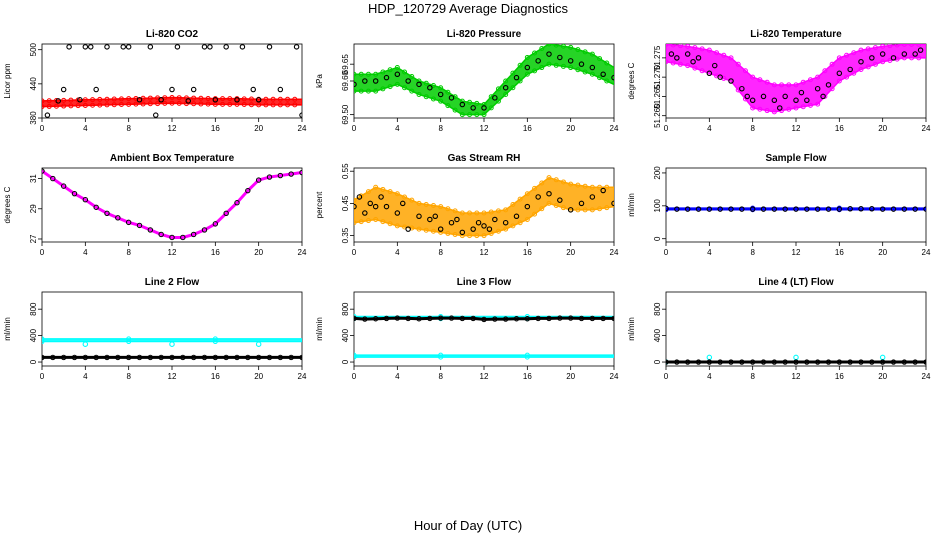 This screenshot has height=540, width=936. Describe the element at coordinates (484, 206) in the screenshot. I see `series-band` at that location.